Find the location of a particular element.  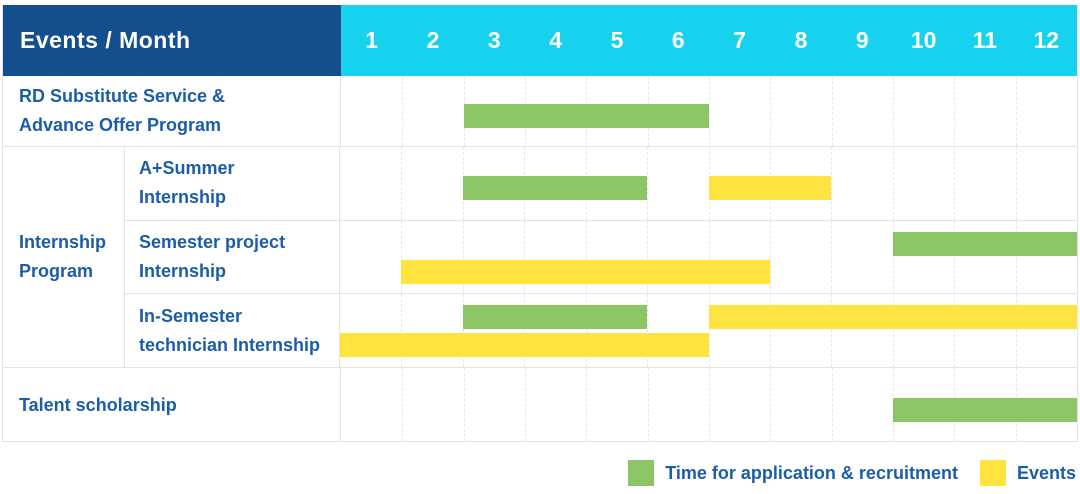

legend-item-events: Events is located at coordinates (1027, 473).